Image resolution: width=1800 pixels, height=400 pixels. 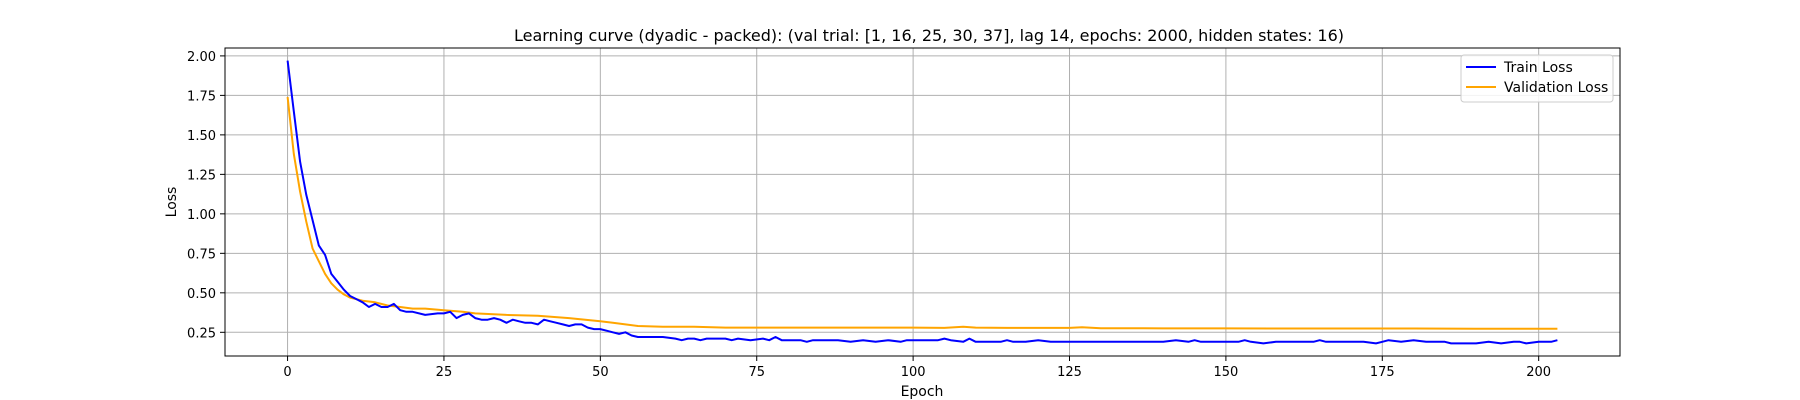 What do you see at coordinates (600, 372) in the screenshot?
I see `x-tick-label: 50` at bounding box center [600, 372].